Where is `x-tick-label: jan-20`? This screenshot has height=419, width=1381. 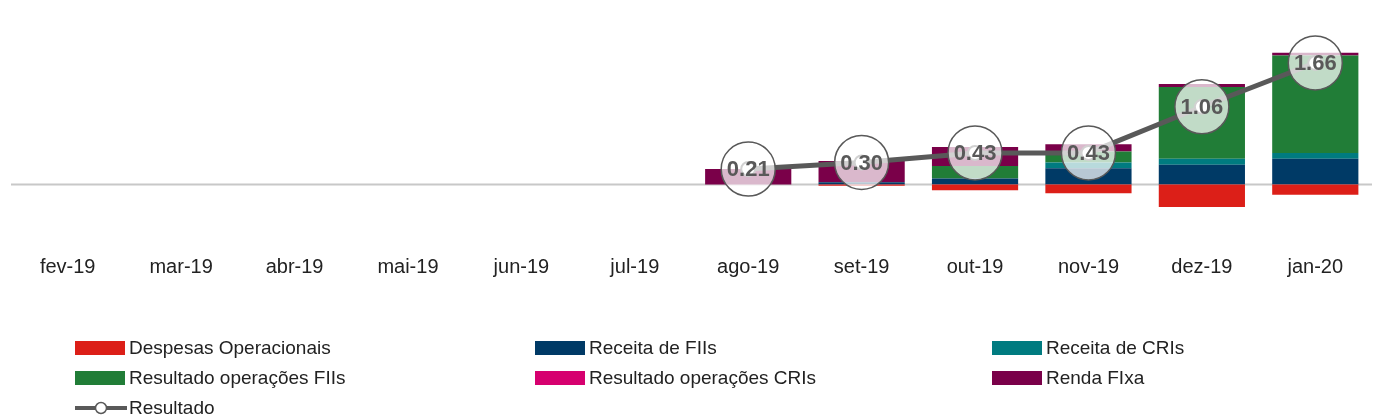
x-tick-label: jan-20 is located at coordinates (1315, 265).